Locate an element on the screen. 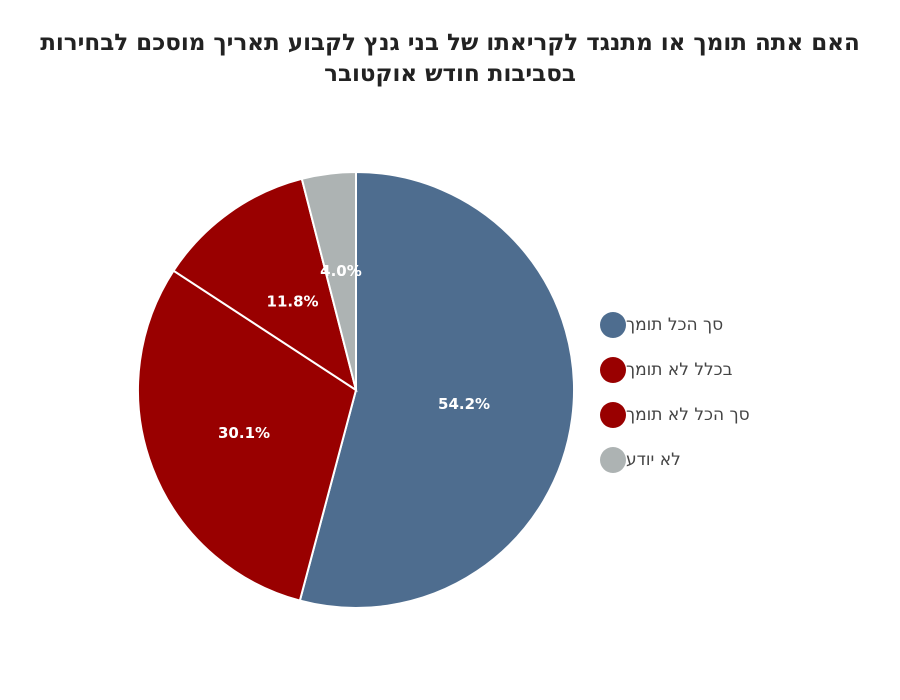 This screenshot has height=700, width=900. slice-label-1: 30.1% is located at coordinates (244, 433).